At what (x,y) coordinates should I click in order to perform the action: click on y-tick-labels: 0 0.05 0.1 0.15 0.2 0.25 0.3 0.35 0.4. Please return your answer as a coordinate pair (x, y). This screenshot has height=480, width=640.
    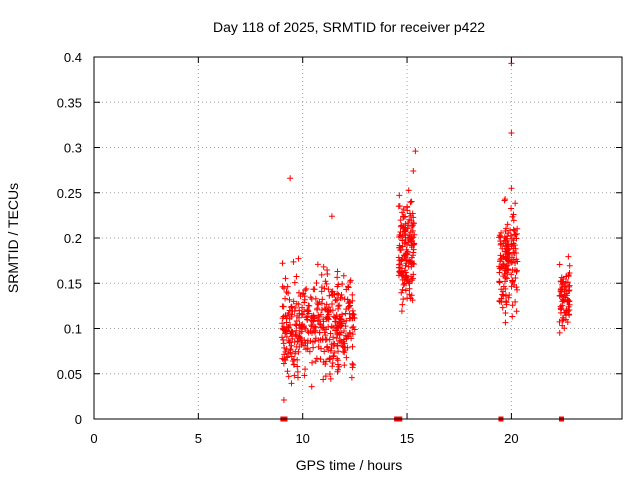
    Looking at the image, I should click on (69, 238).